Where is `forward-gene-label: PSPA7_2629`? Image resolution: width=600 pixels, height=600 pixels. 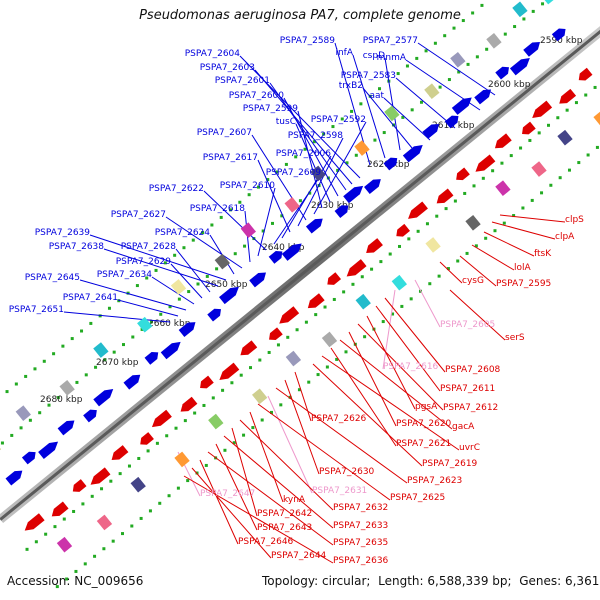 forward-gene-label: PSPA7_2629 is located at coordinates (144, 262).